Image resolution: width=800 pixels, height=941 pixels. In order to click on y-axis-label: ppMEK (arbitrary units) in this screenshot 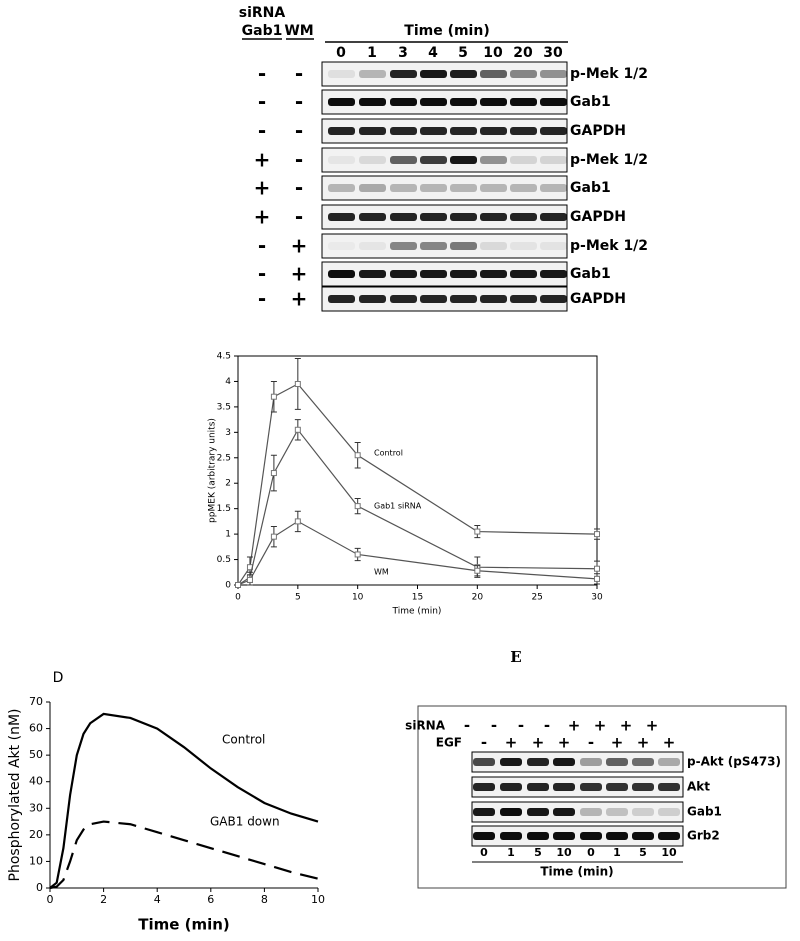, I will do `click(213, 470)`.